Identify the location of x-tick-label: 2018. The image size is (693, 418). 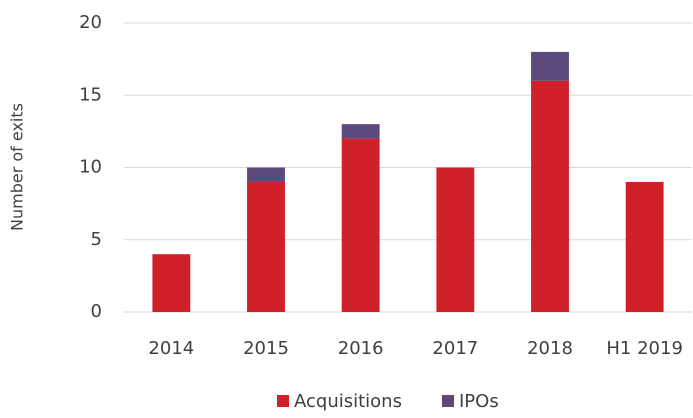
(550, 348).